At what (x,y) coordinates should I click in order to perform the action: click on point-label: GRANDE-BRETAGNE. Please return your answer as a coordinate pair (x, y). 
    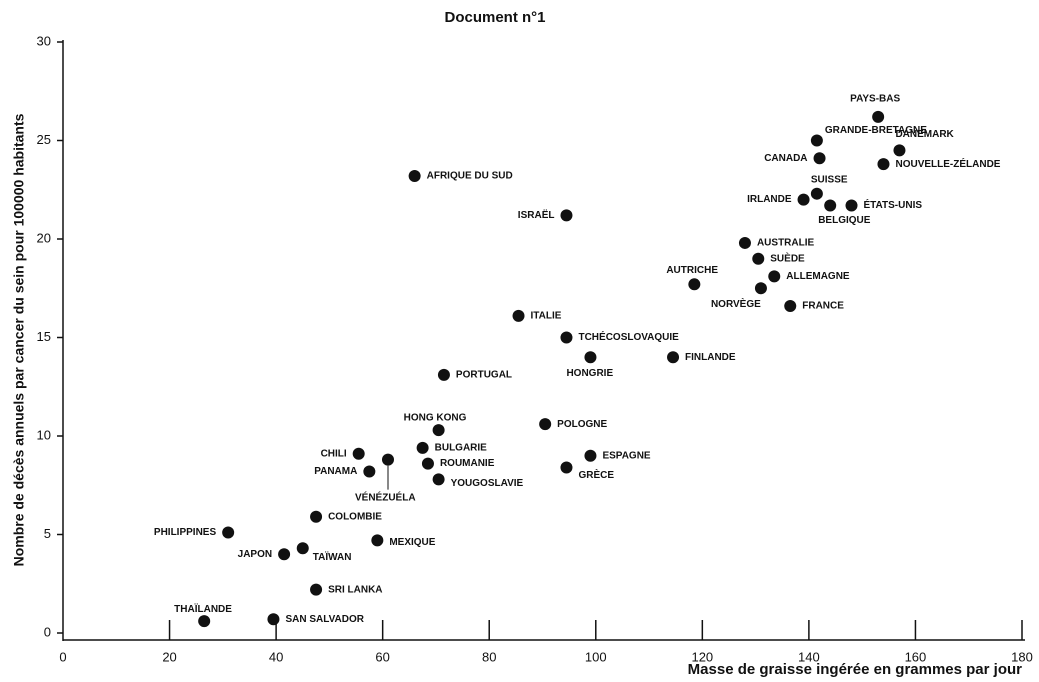
    Looking at the image, I should click on (876, 130).